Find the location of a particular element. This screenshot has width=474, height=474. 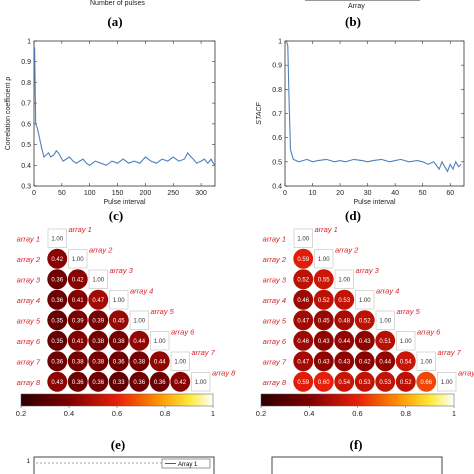

x-tick-label: 50 is located at coordinates (62, 193).